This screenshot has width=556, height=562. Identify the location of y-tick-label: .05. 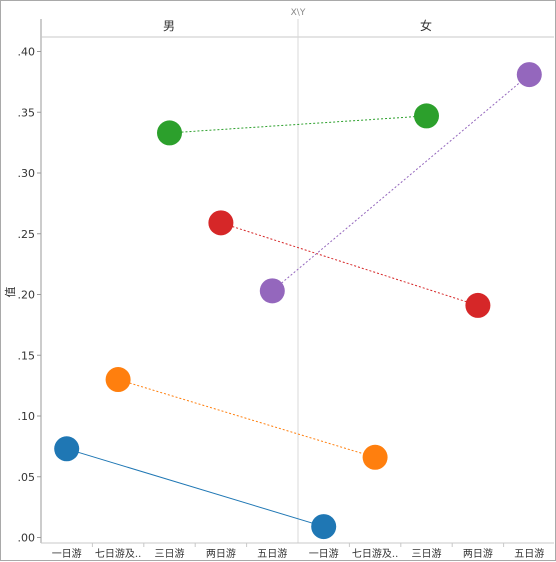
(27, 477).